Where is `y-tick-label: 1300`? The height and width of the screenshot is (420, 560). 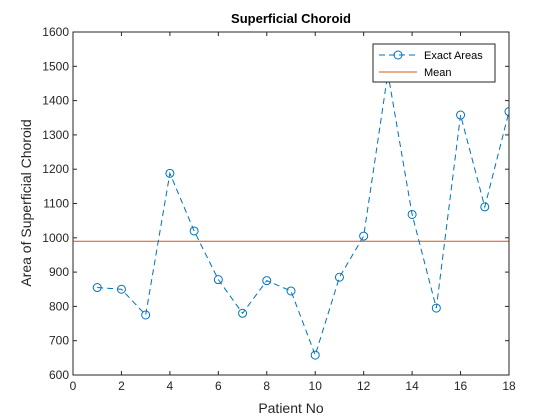 y-tick-label: 1300 is located at coordinates (55, 135).